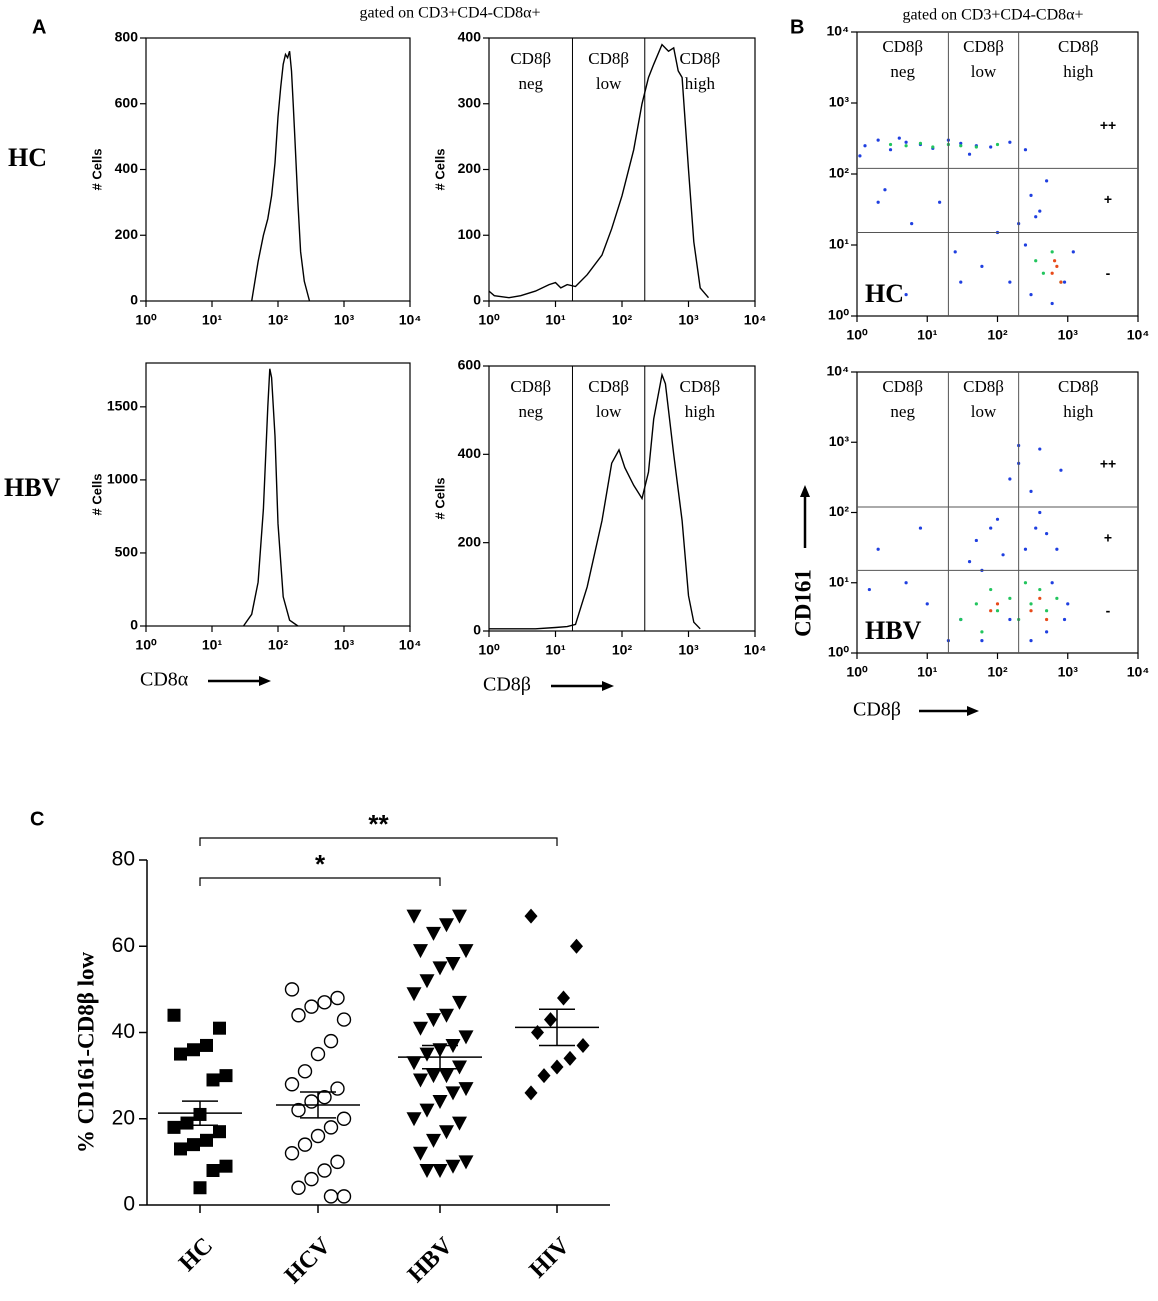  I want to click on gate-label: low, so click(609, 411).